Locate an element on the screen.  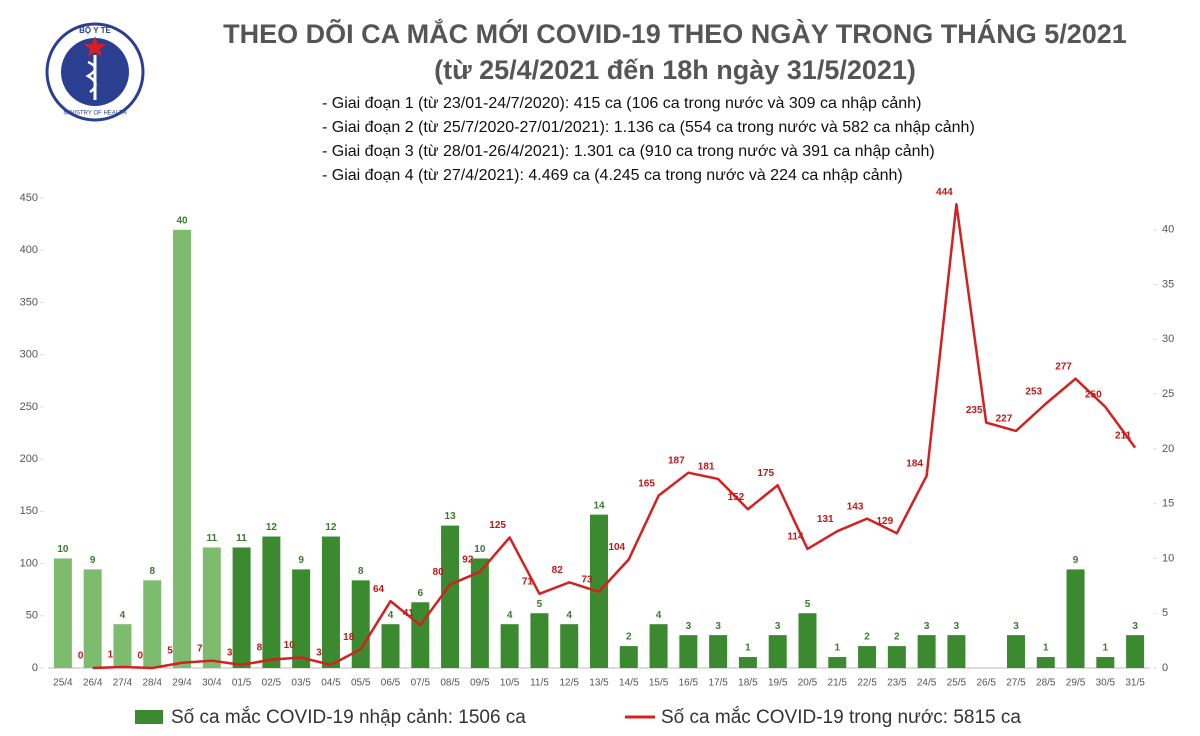
x-tick-label: 27/5 is located at coordinates (1016, 683).